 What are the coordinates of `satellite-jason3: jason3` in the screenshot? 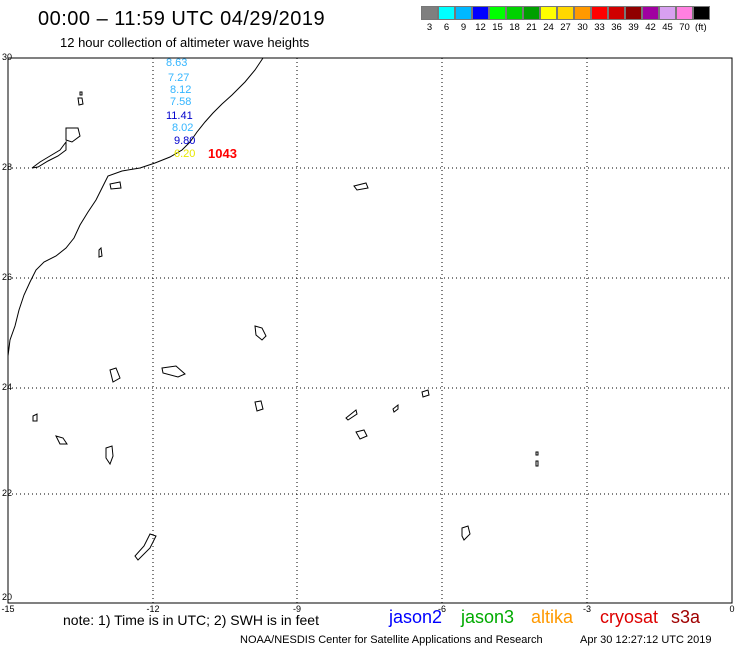 It's located at (488, 617).